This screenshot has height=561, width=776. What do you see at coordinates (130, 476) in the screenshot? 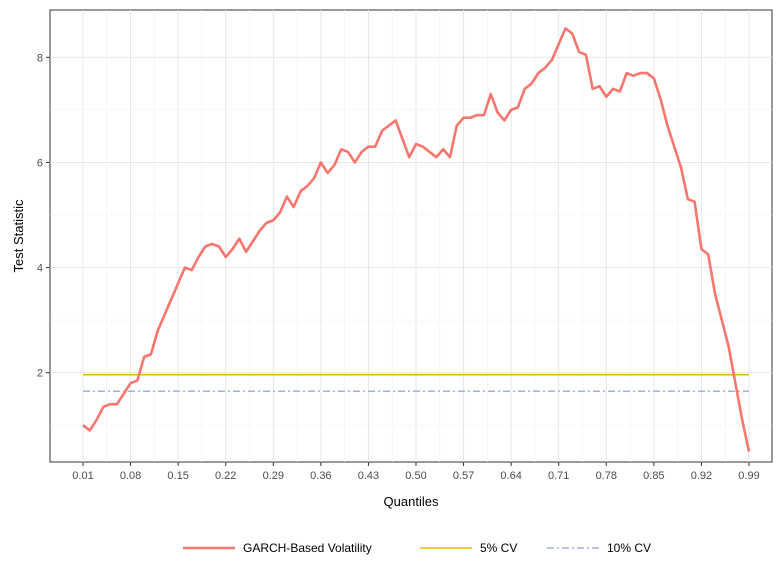
I see `x-tick-label: 0.08` at bounding box center [130, 476].